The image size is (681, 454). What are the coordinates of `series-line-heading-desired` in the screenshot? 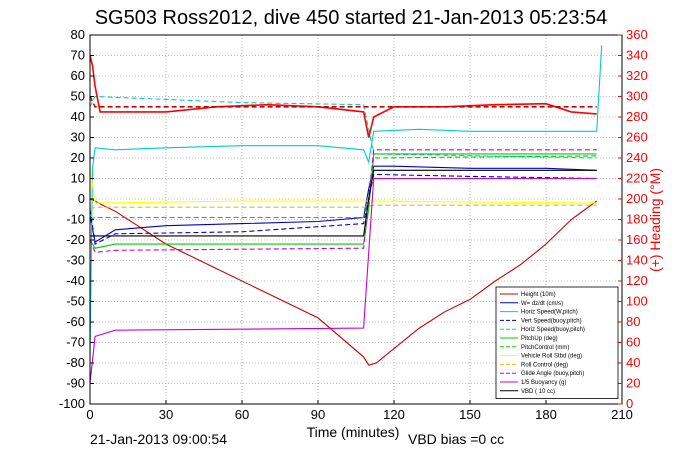 It's located at (343, 102).